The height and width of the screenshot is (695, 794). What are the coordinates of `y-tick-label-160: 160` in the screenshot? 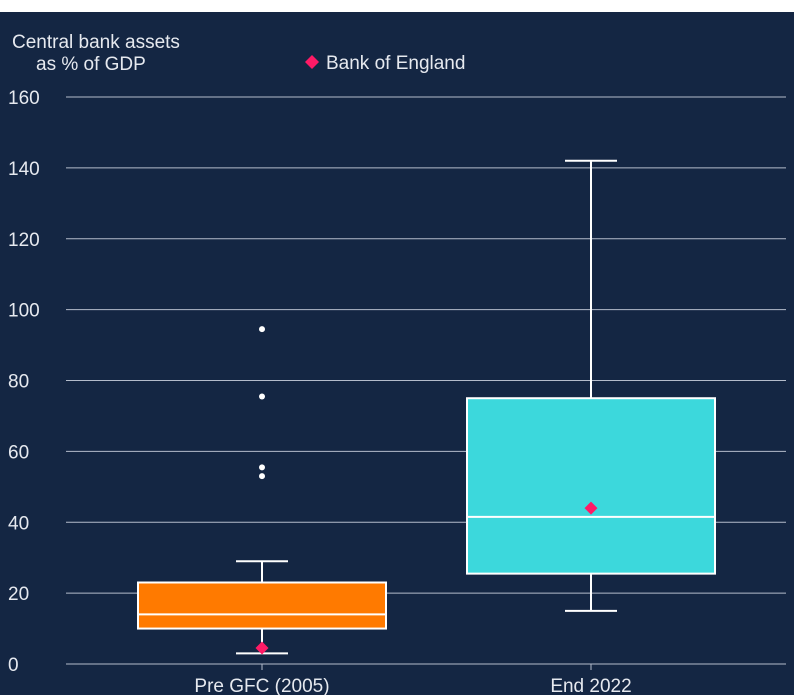 It's located at (24, 98).